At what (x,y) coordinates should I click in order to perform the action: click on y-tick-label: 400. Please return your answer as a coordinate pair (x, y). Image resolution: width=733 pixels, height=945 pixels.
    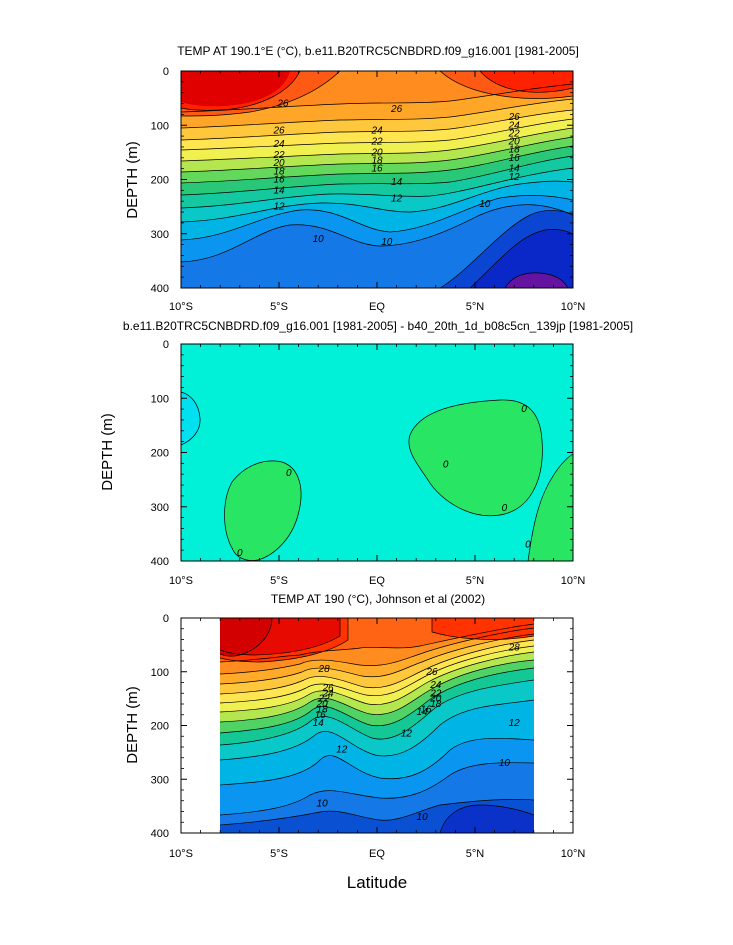
    Looking at the image, I should click on (160, 562).